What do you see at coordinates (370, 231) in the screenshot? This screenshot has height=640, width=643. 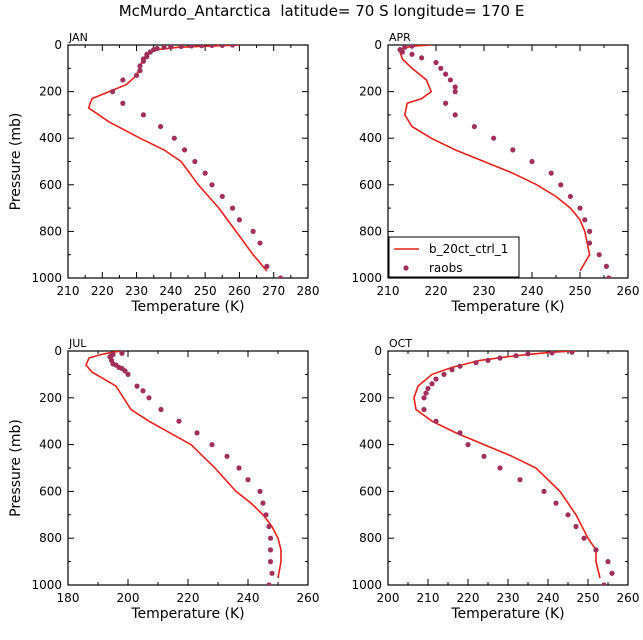 I see `y-tick-label: 800` at bounding box center [370, 231].